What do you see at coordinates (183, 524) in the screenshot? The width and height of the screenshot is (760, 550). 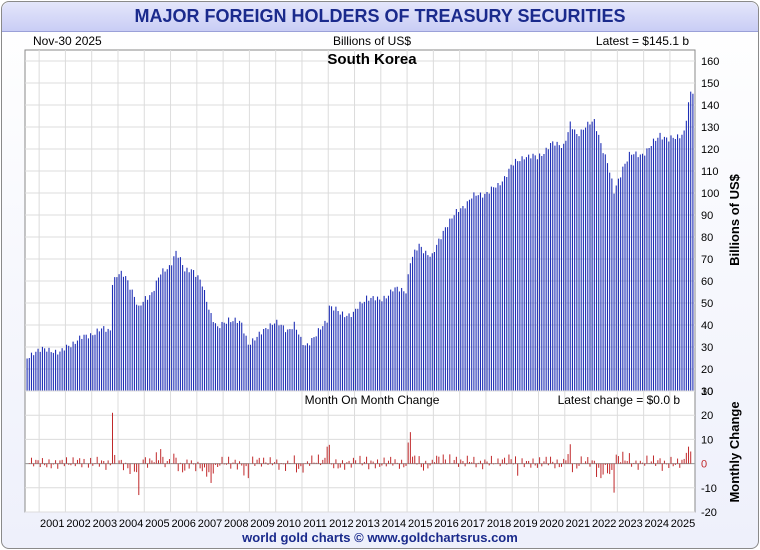 I see `x-tick-label: 2006` at bounding box center [183, 524].